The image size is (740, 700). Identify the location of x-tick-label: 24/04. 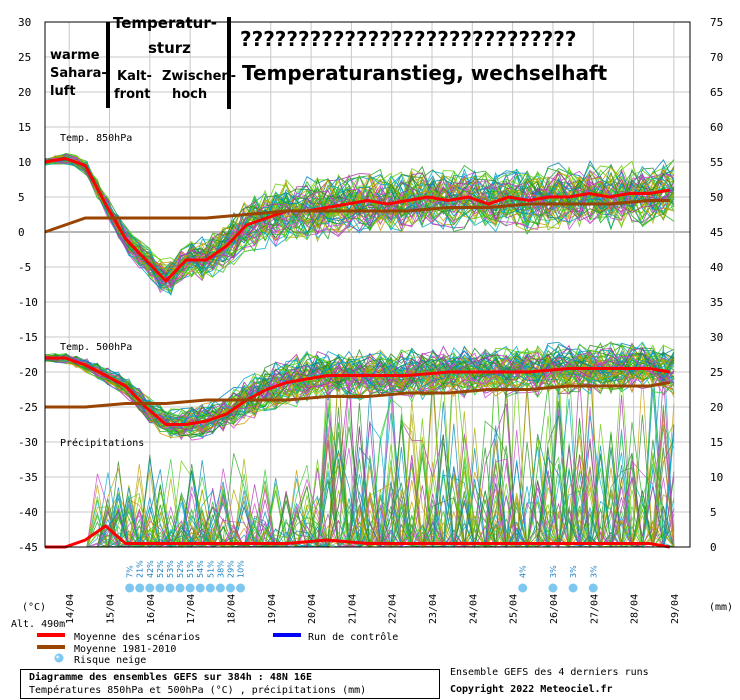
(473, 609).